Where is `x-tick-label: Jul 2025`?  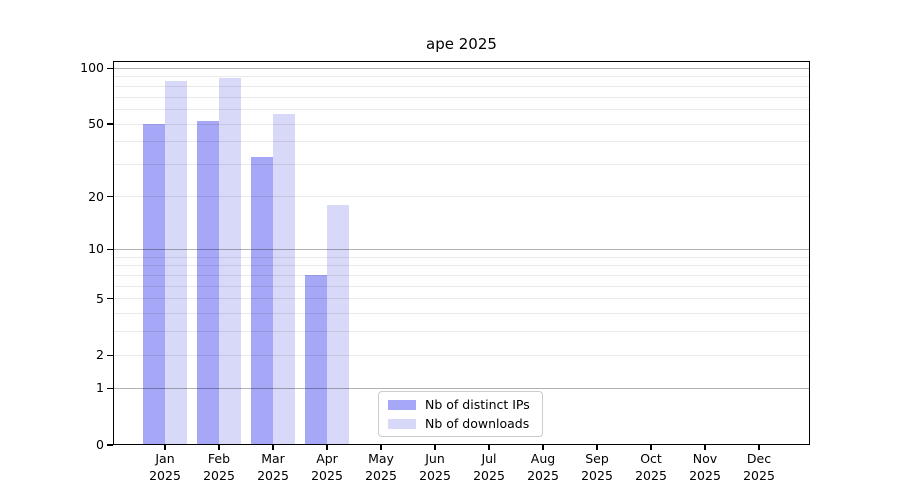
x-tick-label: Jul 2025 is located at coordinates (489, 467).